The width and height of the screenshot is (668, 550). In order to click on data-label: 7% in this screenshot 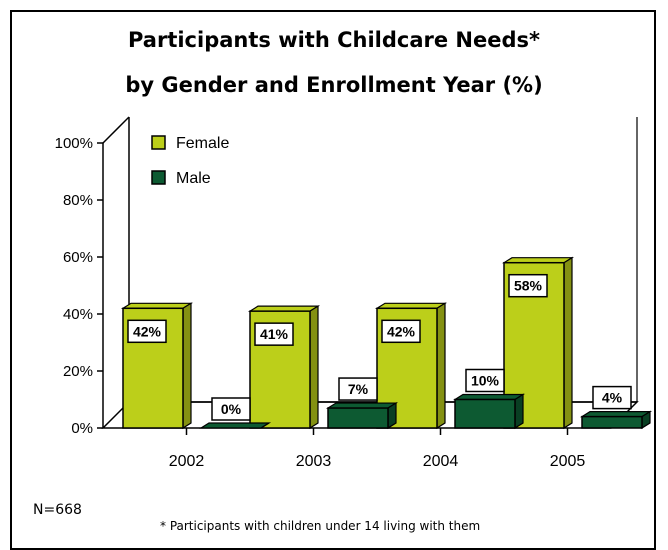, I will do `click(358, 389)`.